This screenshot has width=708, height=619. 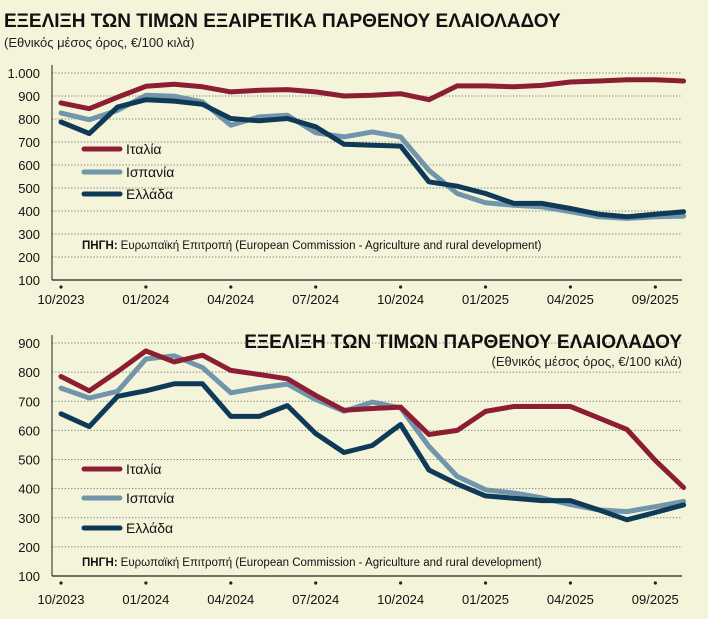 I want to click on y-tick-label: 1.000, so click(x=23, y=73).